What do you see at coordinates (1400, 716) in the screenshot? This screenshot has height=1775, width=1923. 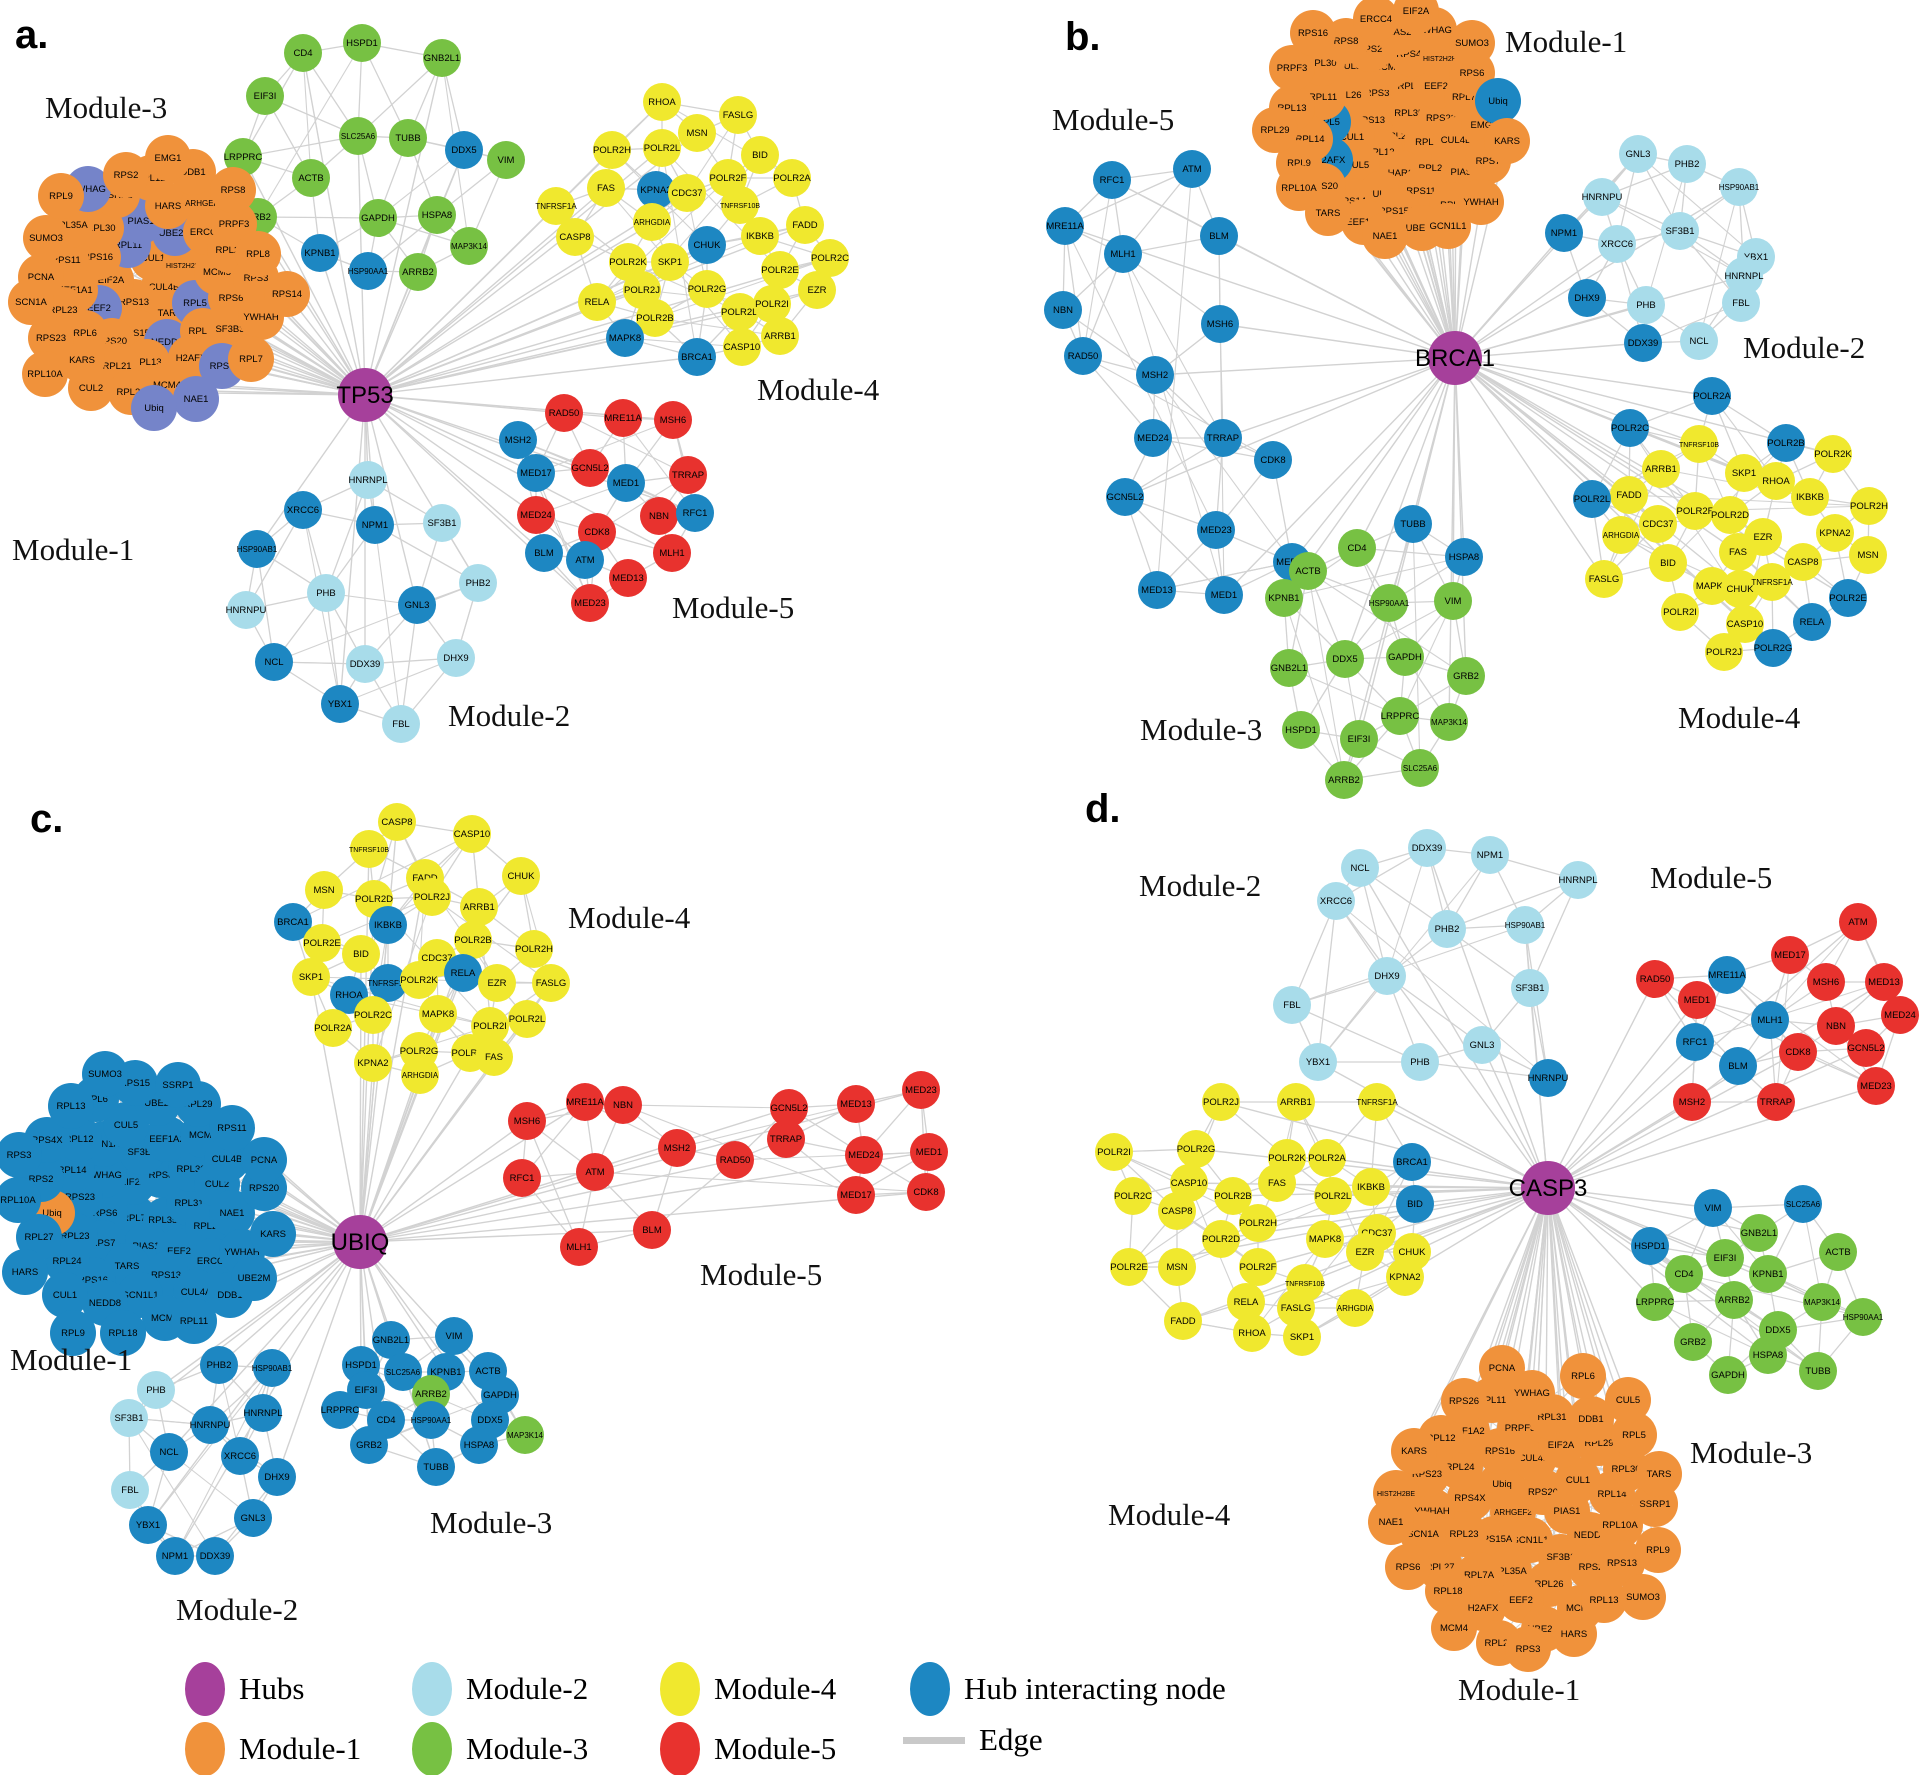 I see `node-LRPPRC: LRPPRC` at bounding box center [1400, 716].